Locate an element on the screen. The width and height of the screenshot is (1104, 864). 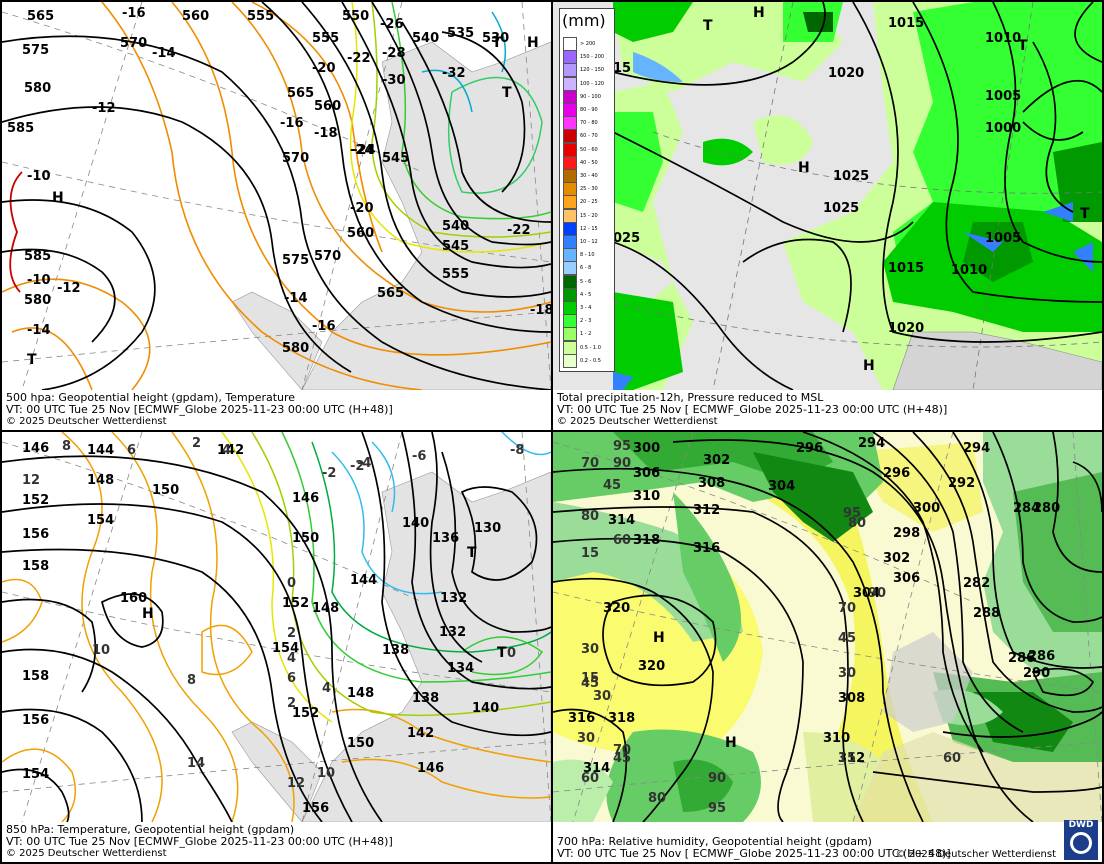
dwd-swirl-icon is located at coordinates (1081, 843).